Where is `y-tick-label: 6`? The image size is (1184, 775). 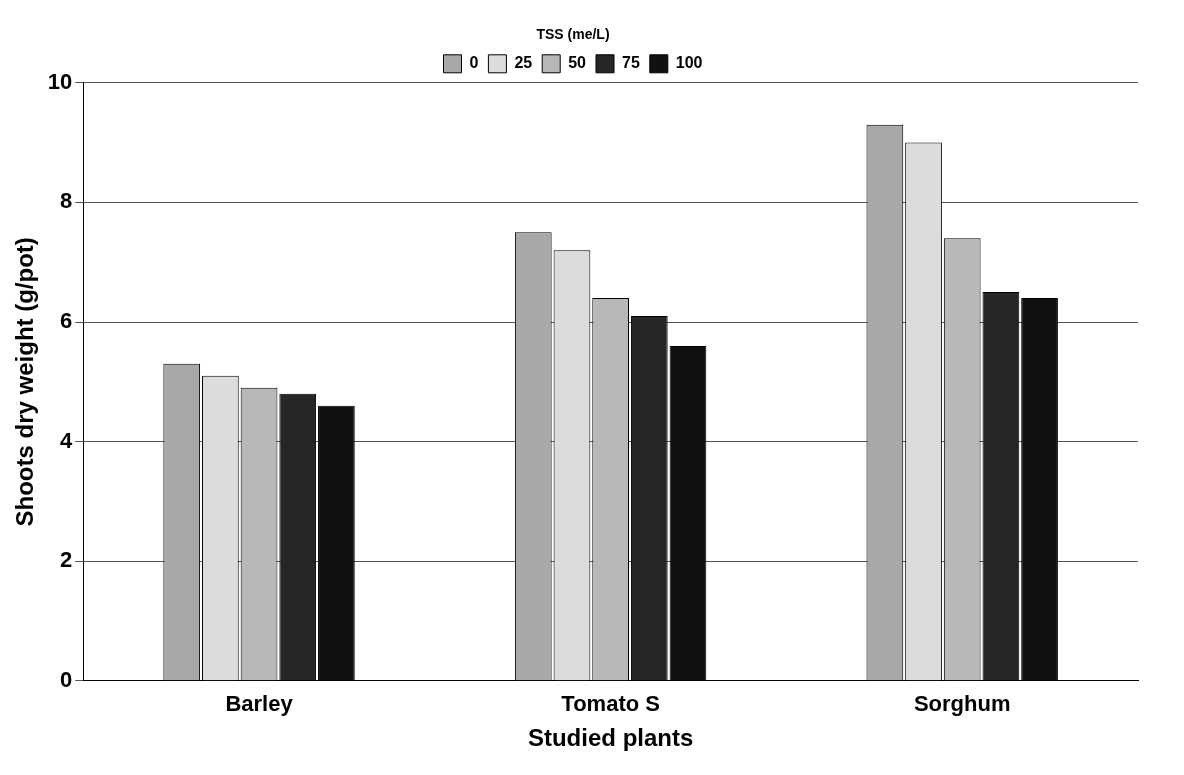
y-tick-label: 6 is located at coordinates (66, 321).